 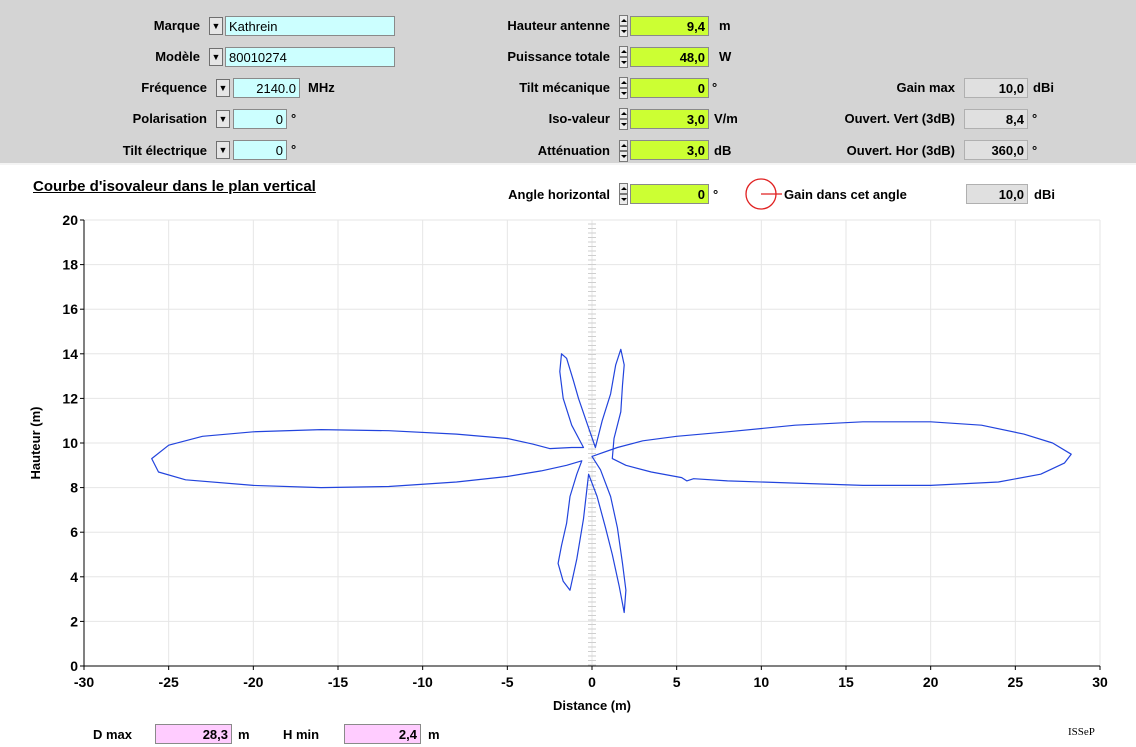 What do you see at coordinates (169, 118) in the screenshot?
I see `polarisation-label: Polarisation` at bounding box center [169, 118].